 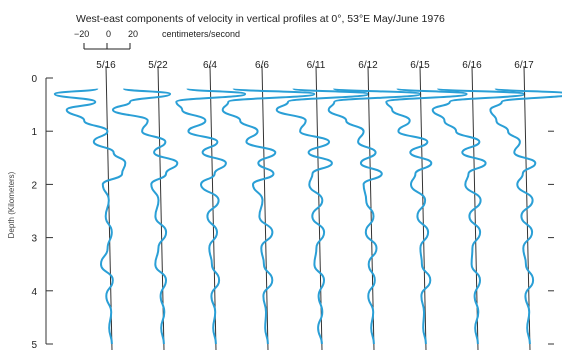 I want to click on scale-bar: −20 0 20 centimeters/second, so click(x=157, y=39).